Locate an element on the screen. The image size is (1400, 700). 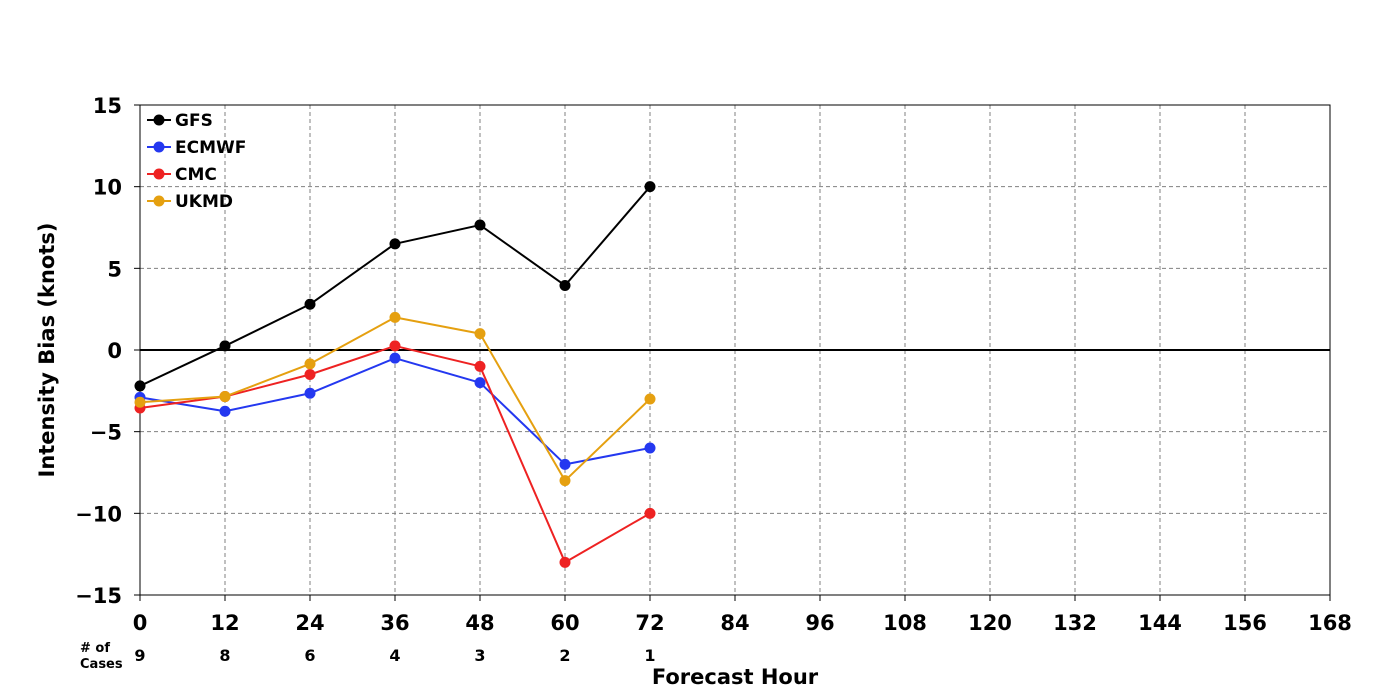
legend-label-cmc: CMC is located at coordinates (196, 175).